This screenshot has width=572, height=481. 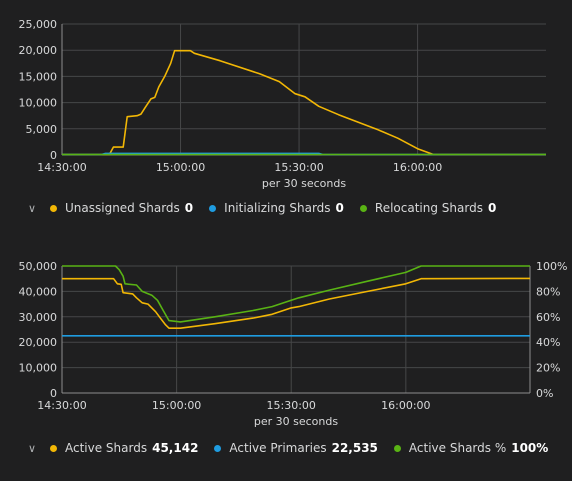 I want to click on legend-item-unassigned-shards: Unassigned Shards 0, so click(x=121, y=208).